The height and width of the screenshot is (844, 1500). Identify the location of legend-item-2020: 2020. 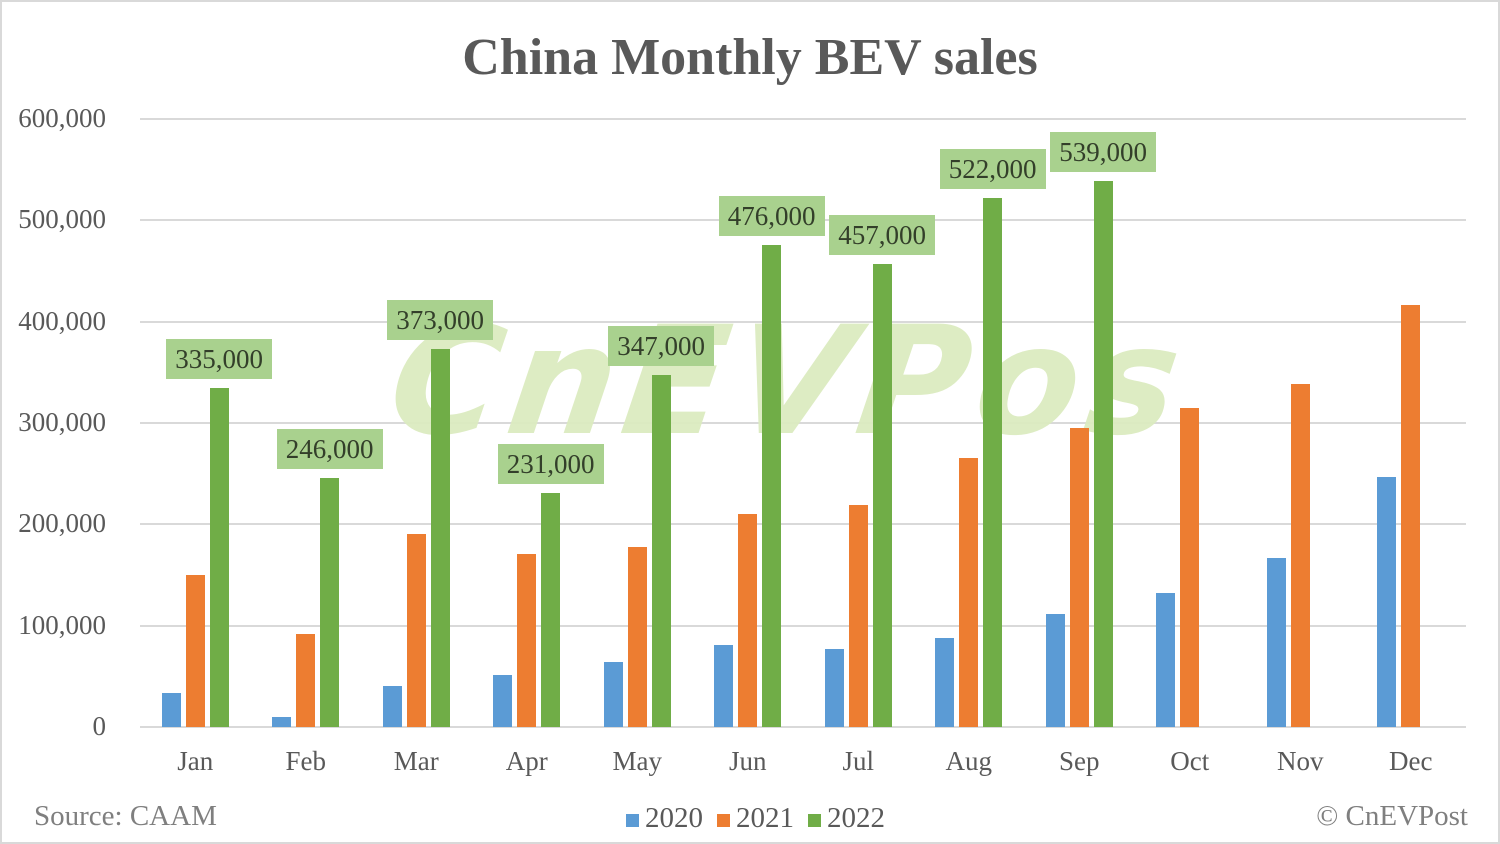
(664, 818).